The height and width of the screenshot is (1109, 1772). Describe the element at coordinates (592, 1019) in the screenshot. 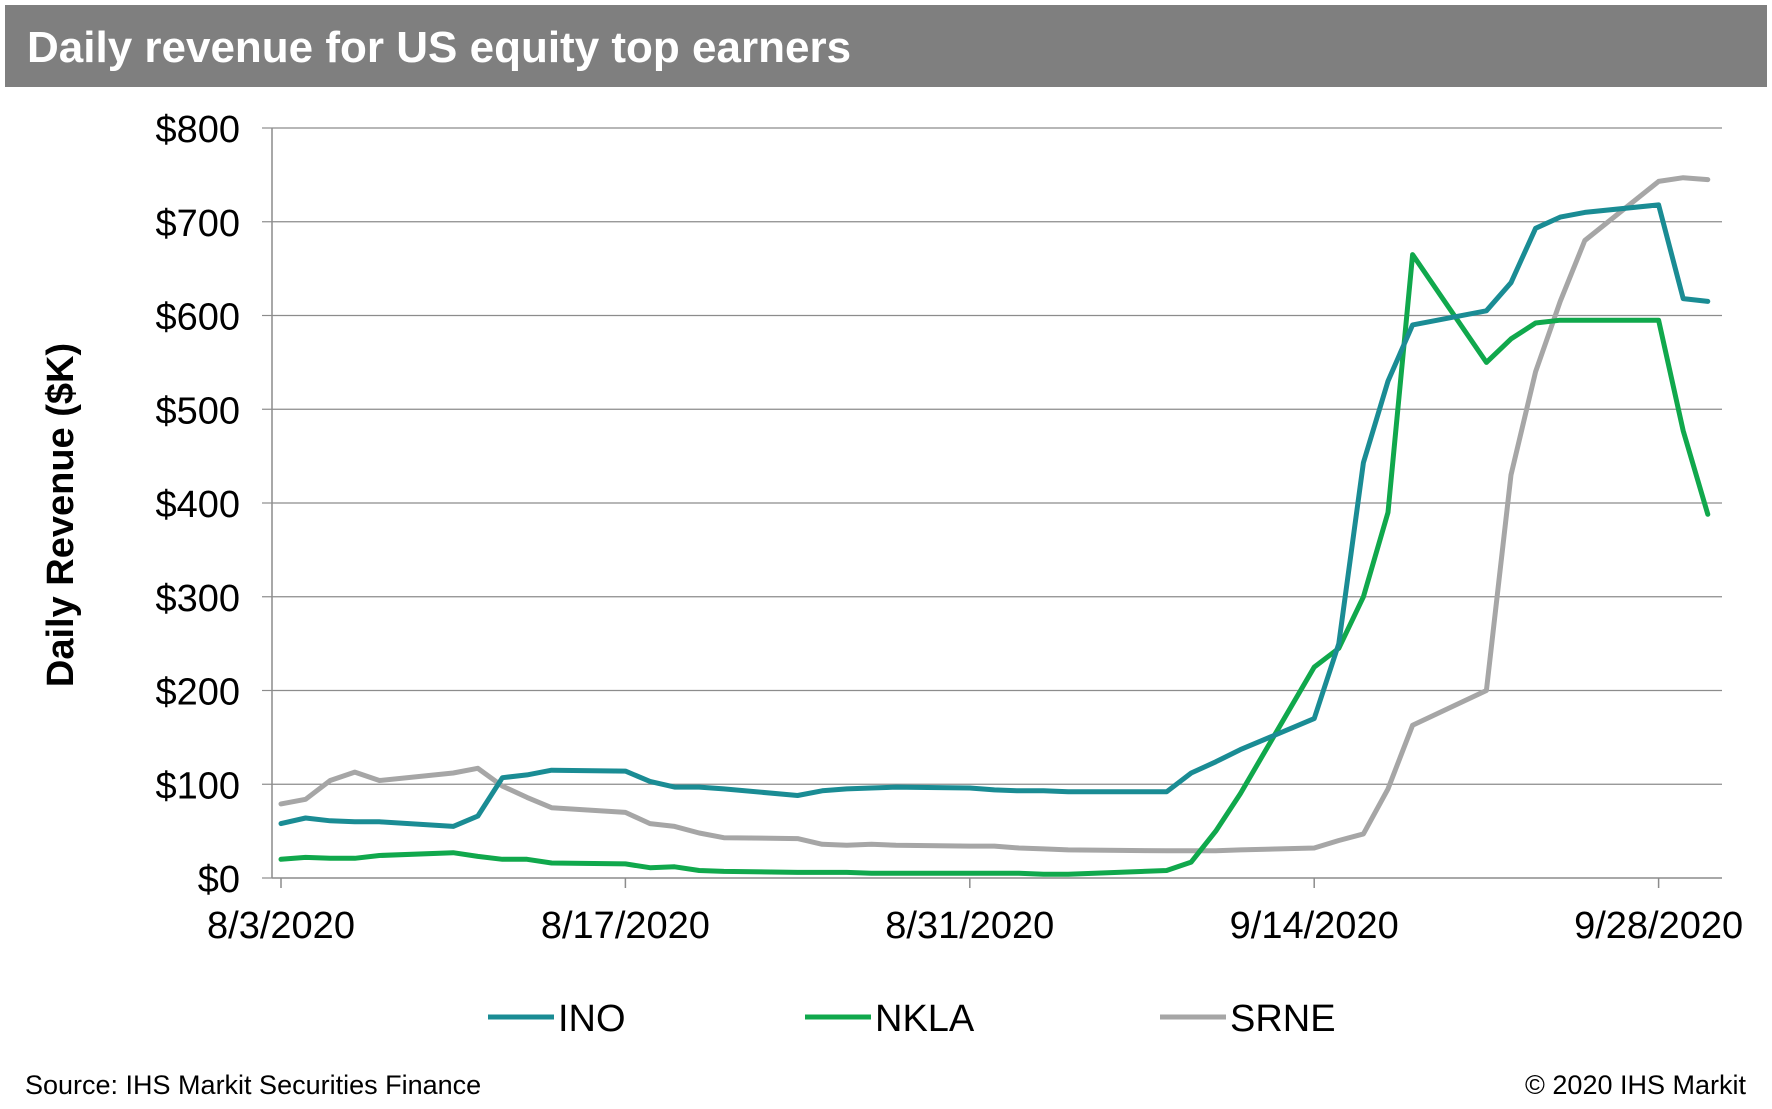

I see `legend-label-ino: INO` at that location.